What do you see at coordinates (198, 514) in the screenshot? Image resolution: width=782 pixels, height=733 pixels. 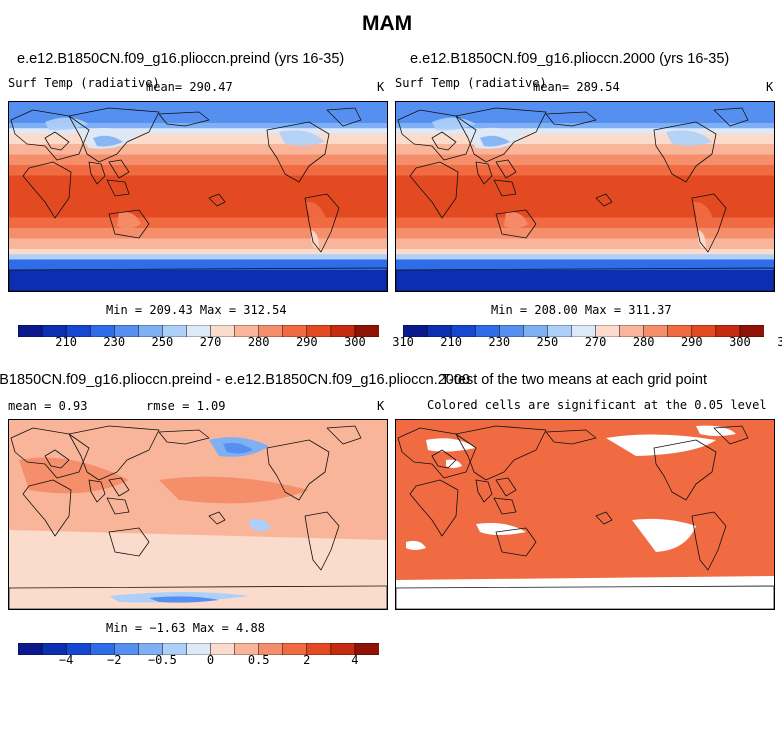 I see `panel3-map` at bounding box center [198, 514].